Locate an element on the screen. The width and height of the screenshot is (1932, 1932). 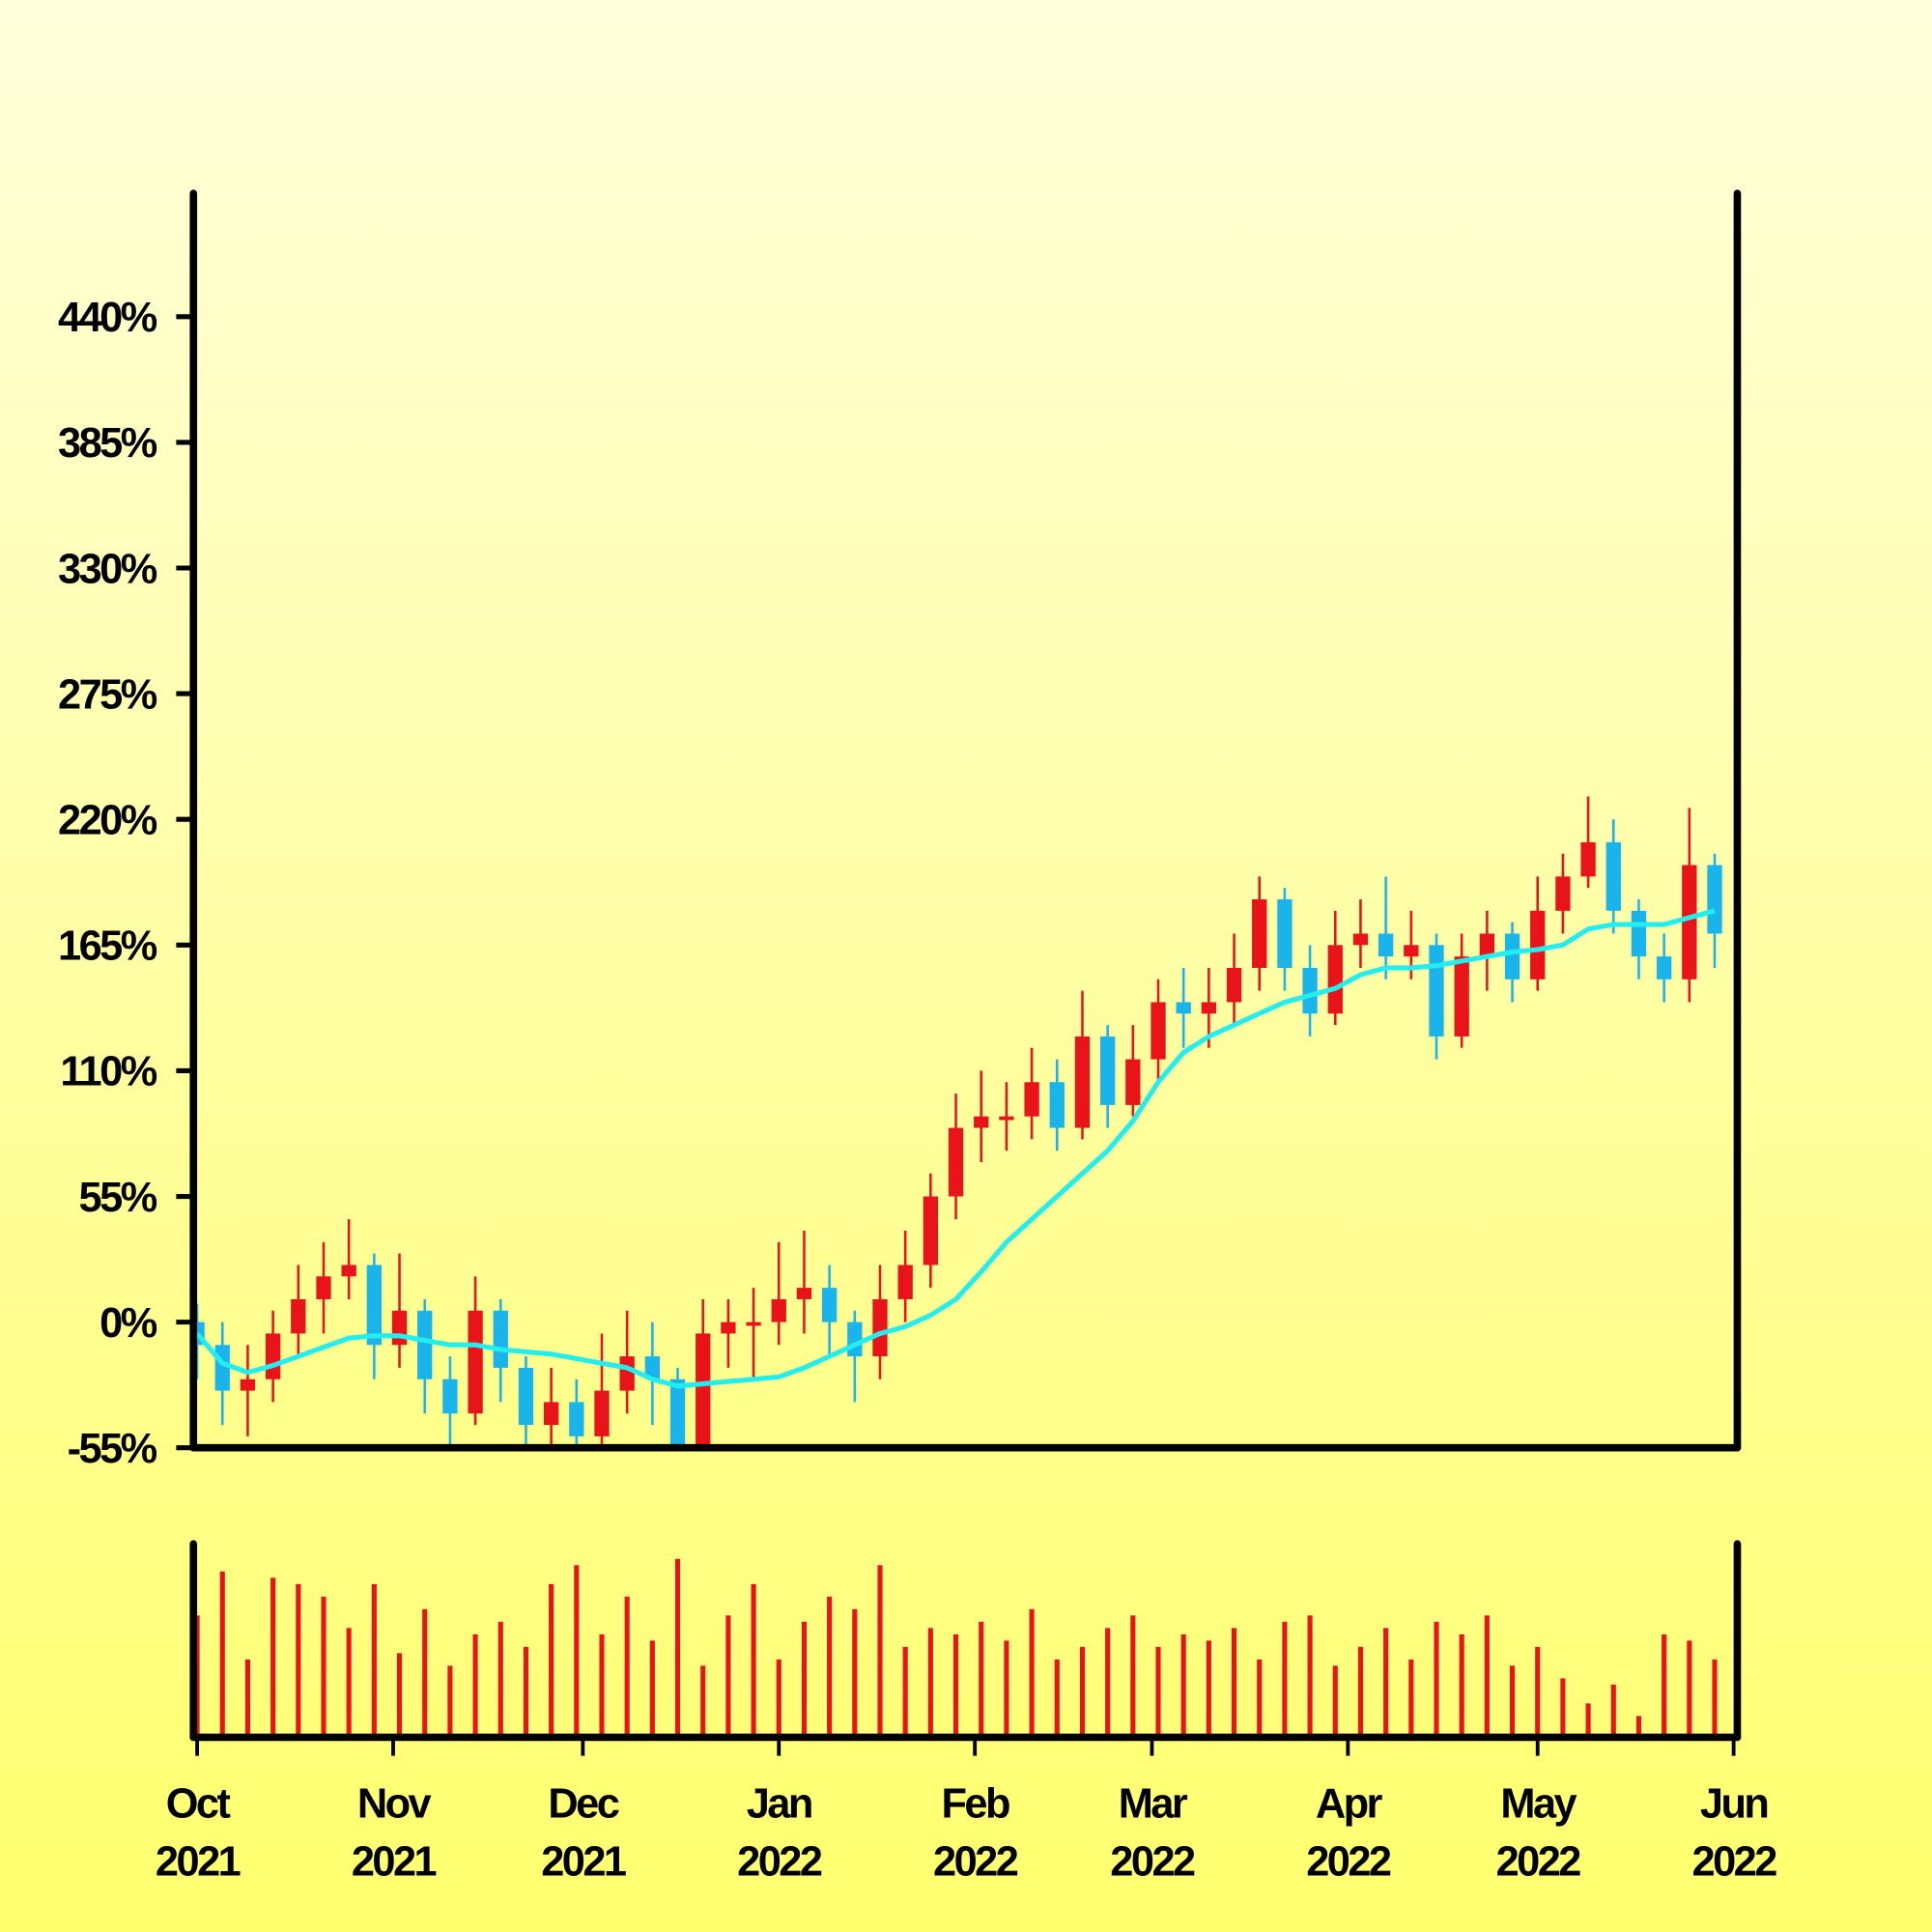
x-tick-label: Feb 2022 is located at coordinates (975, 1832).